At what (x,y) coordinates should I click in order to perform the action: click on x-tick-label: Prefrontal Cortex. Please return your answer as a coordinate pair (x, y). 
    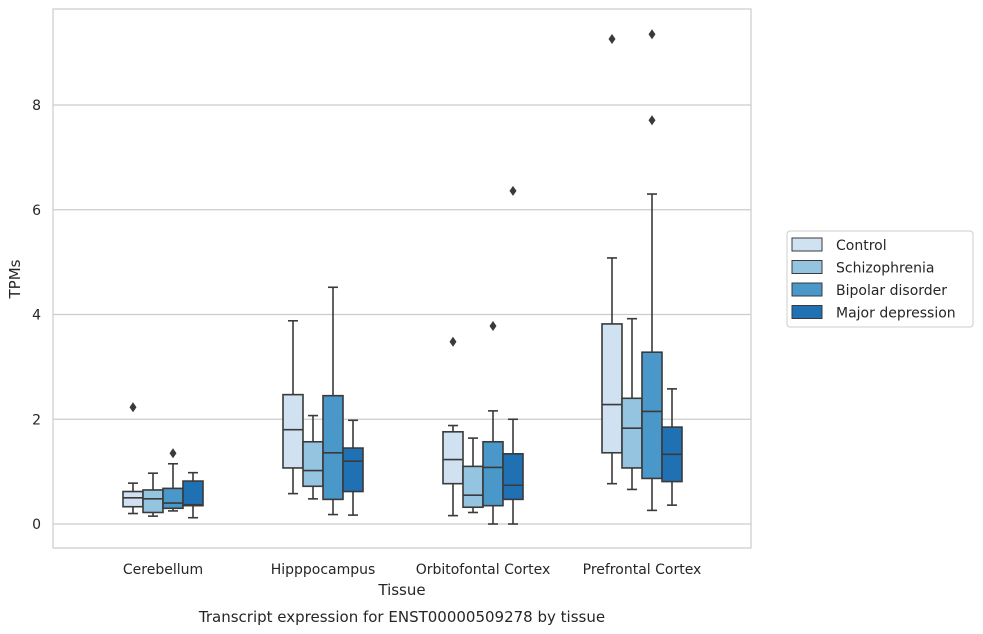
    Looking at the image, I should click on (642, 570).